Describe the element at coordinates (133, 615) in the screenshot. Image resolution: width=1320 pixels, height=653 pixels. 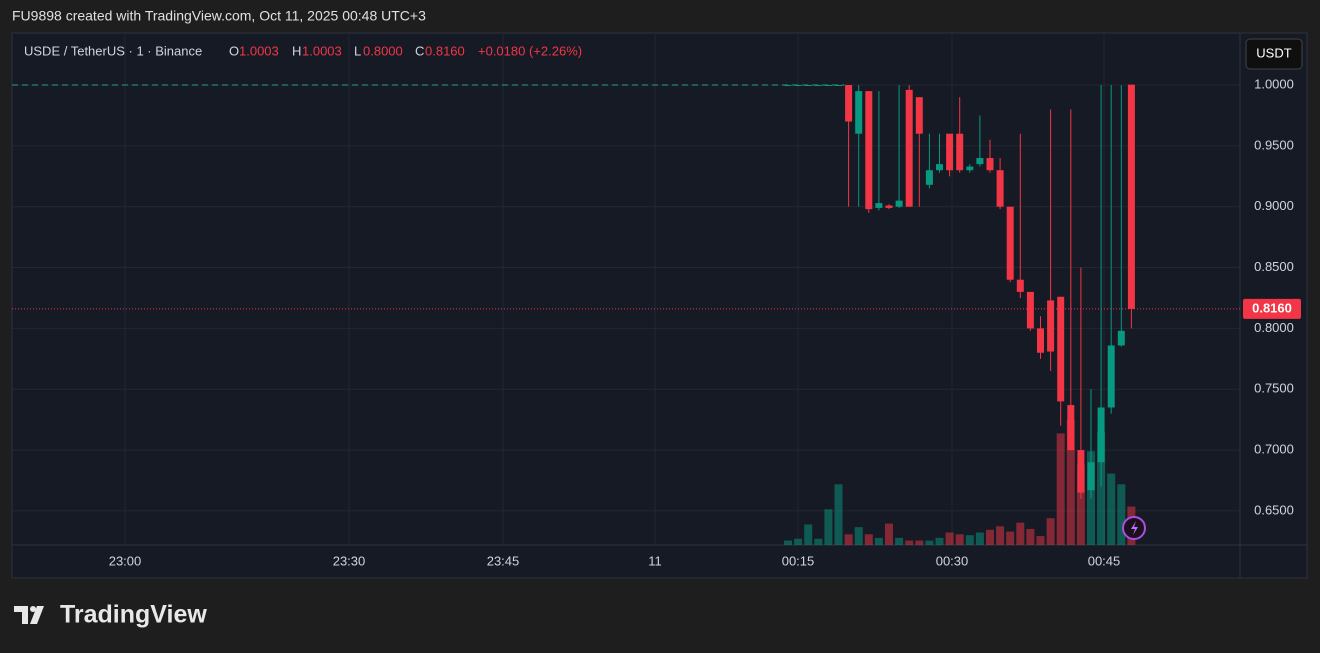
I see `brand: TradingView` at that location.